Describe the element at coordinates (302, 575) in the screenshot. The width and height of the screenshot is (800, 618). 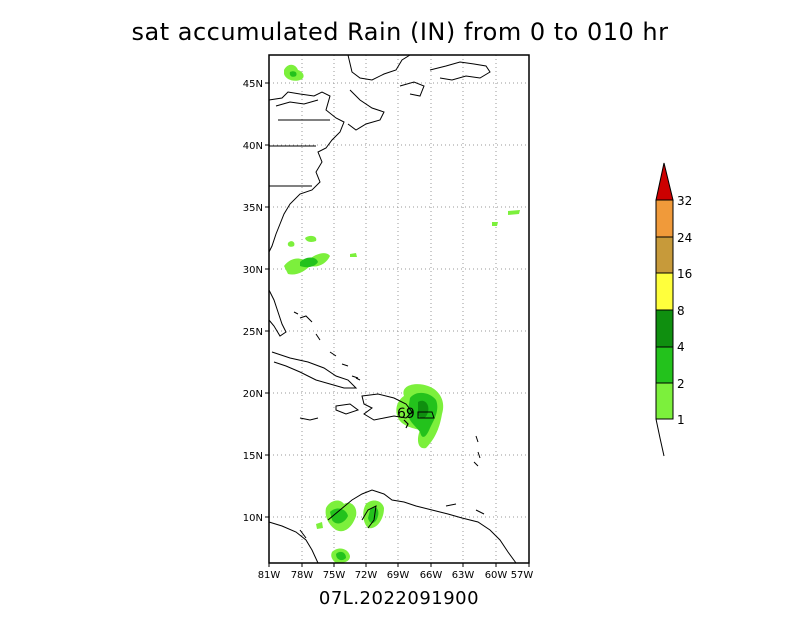
I see `lon-tick-label: 78W` at that location.